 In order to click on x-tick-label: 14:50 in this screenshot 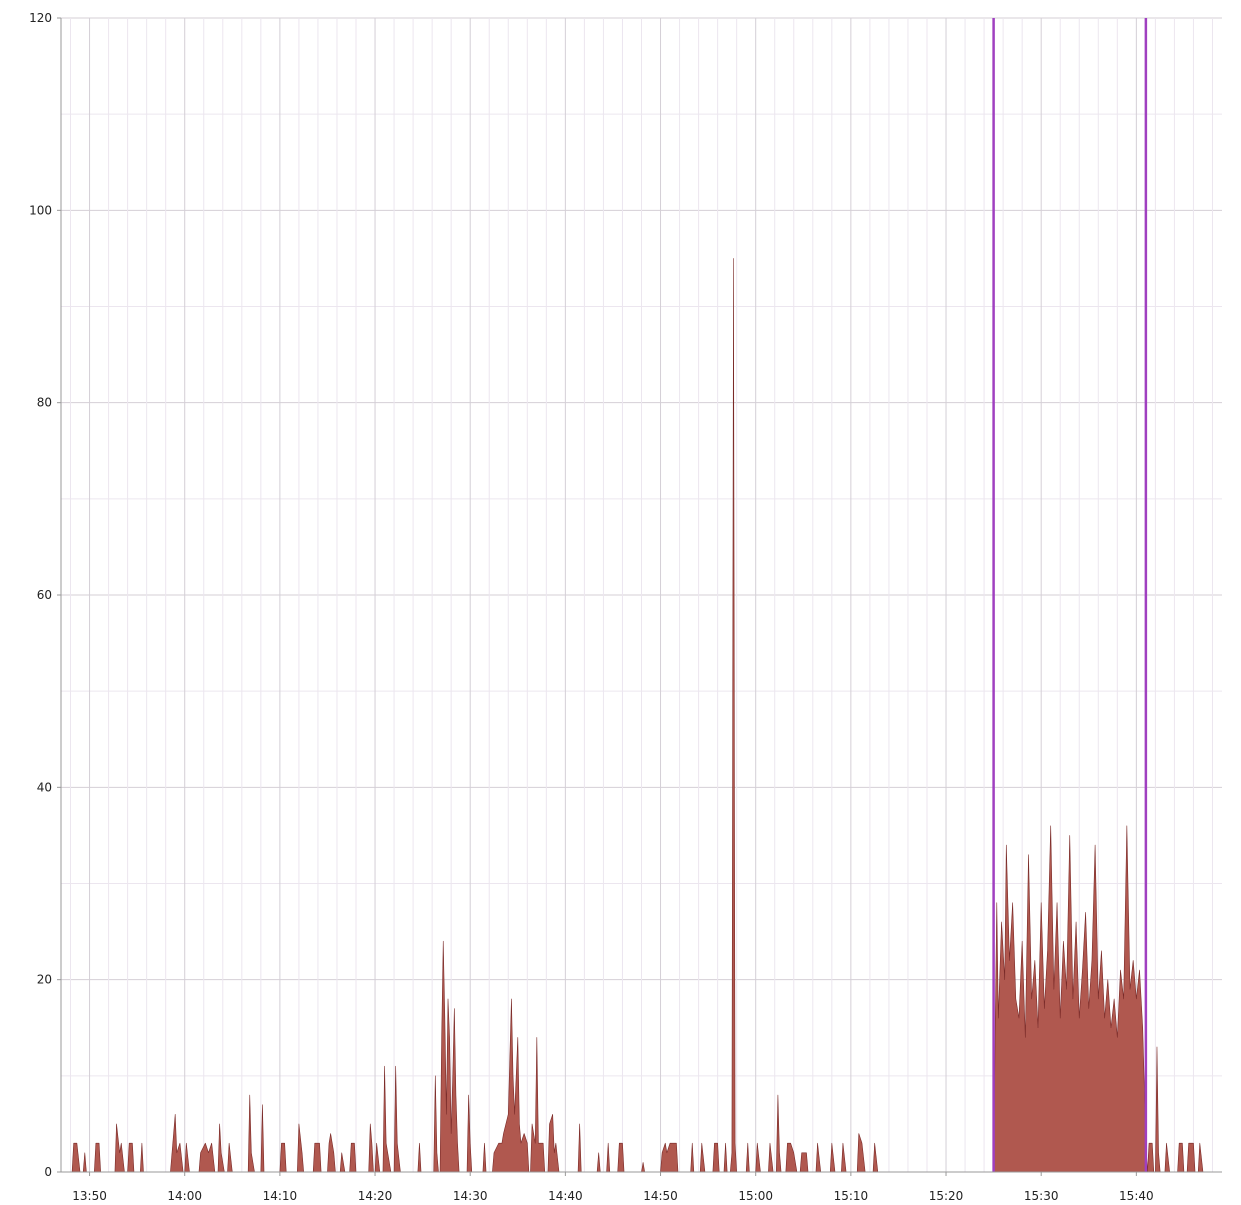, I will do `click(660, 1196)`.